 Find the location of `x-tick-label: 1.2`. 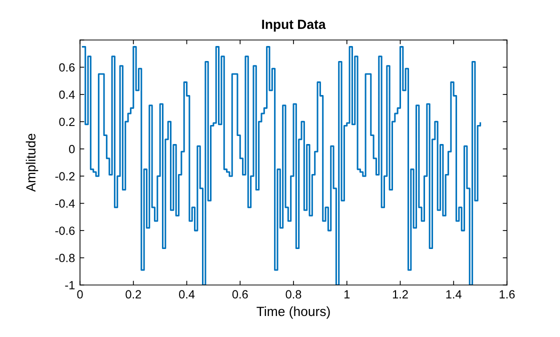

x-tick-label: 1.2 is located at coordinates (400, 294).